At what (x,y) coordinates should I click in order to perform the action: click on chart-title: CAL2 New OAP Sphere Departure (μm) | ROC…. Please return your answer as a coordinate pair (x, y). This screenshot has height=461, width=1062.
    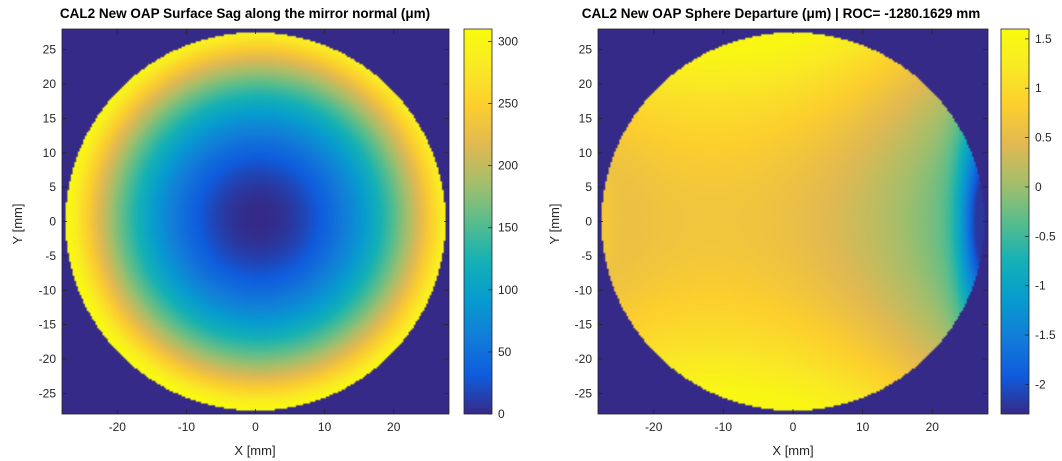
    Looking at the image, I should click on (781, 13).